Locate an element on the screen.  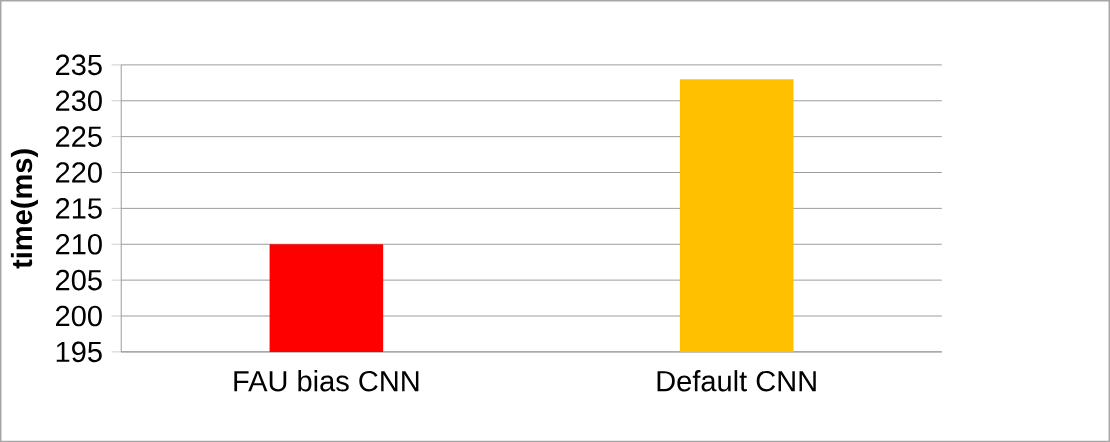
y-tick-label: 195 is located at coordinates (79, 352).